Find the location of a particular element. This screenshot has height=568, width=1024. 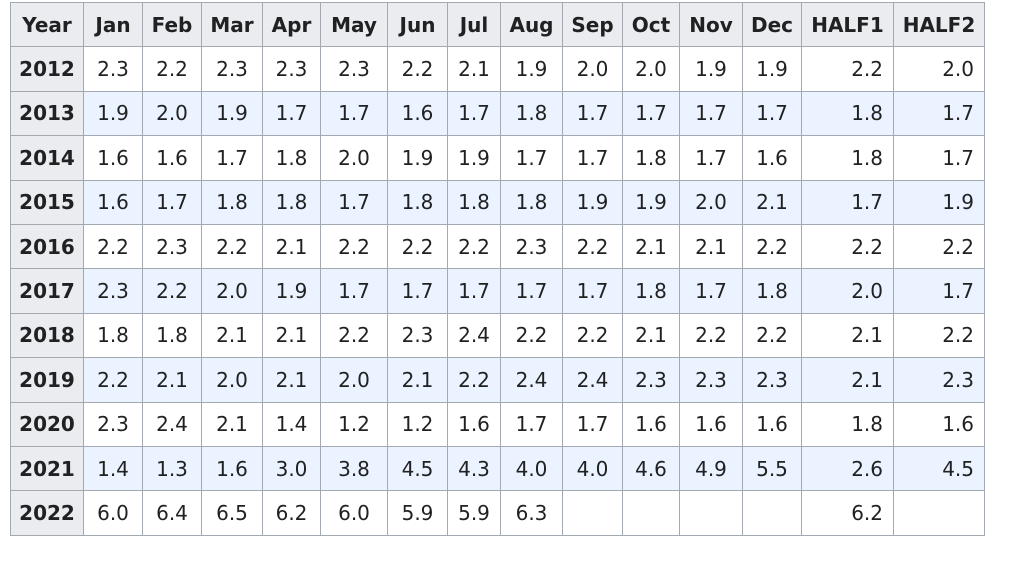

cell-mar: 6.5 is located at coordinates (232, 513).